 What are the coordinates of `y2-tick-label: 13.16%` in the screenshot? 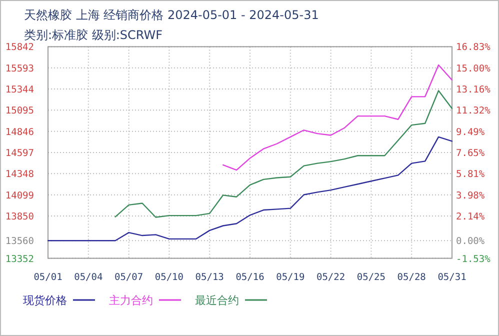 It's located at (473, 90).